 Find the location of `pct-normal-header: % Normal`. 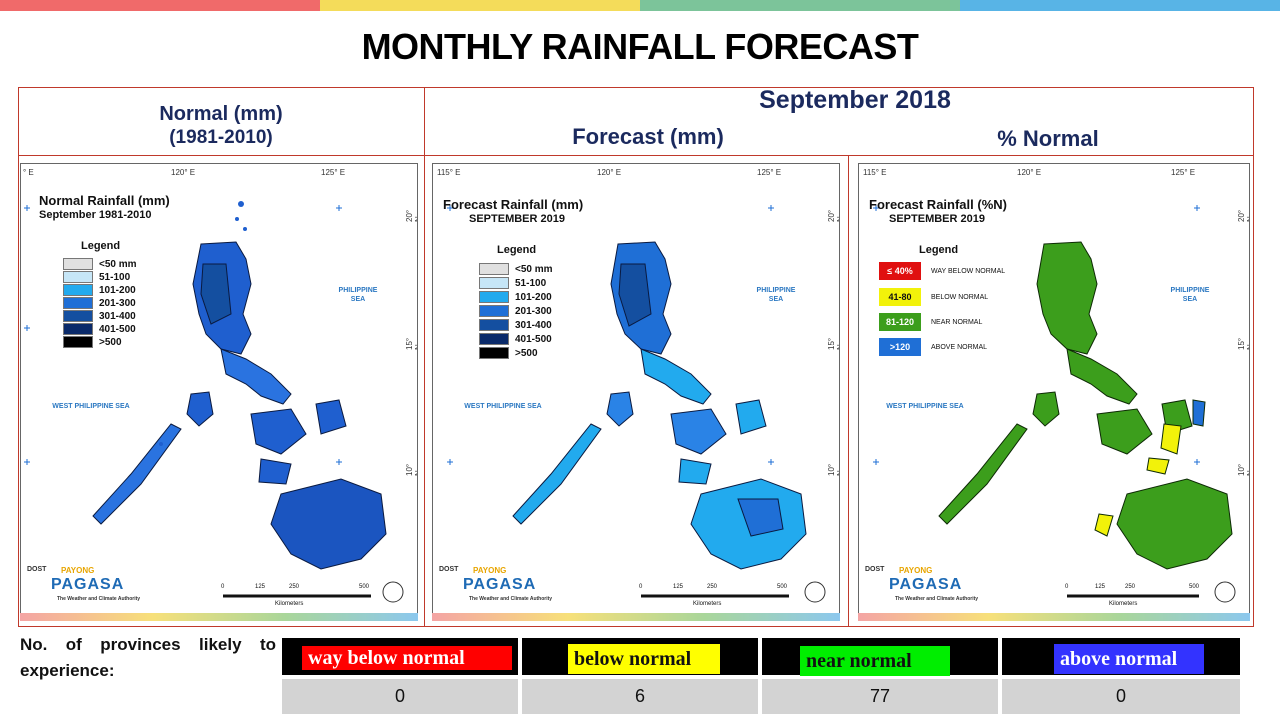

pct-normal-header: % Normal is located at coordinates (1048, 138).